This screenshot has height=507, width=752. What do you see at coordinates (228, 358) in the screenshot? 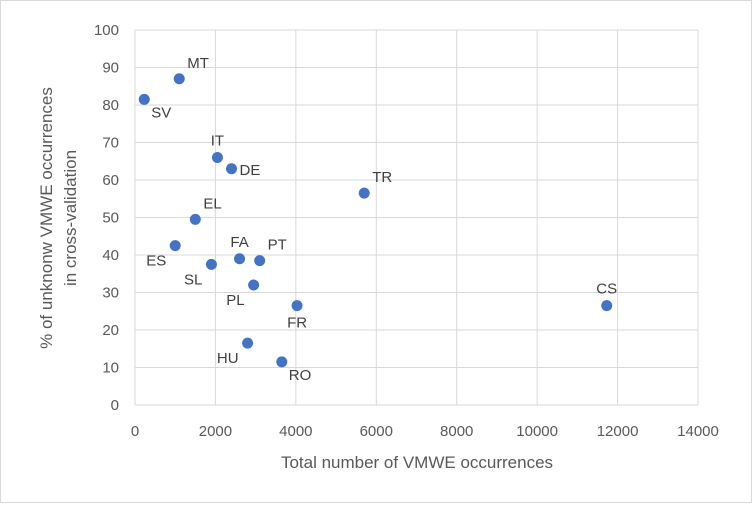
I see `point-label-hu: HU` at bounding box center [228, 358].